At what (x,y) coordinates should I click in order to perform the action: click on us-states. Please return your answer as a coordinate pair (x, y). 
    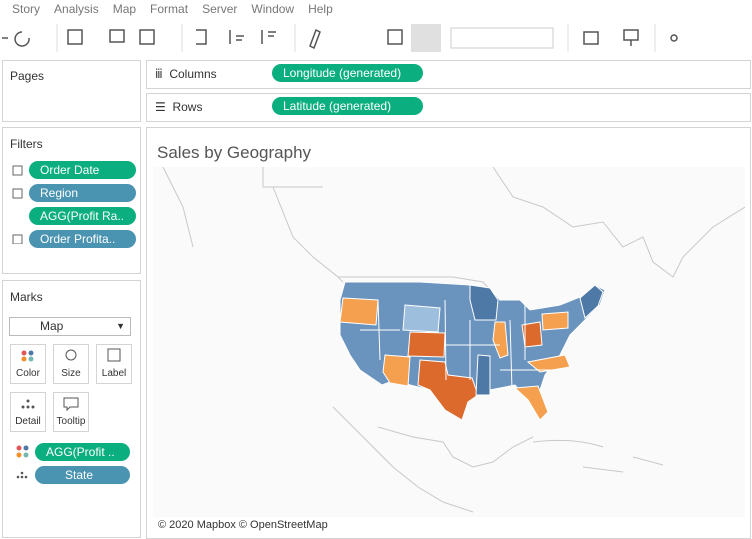
    Looking at the image, I should click on (472, 351).